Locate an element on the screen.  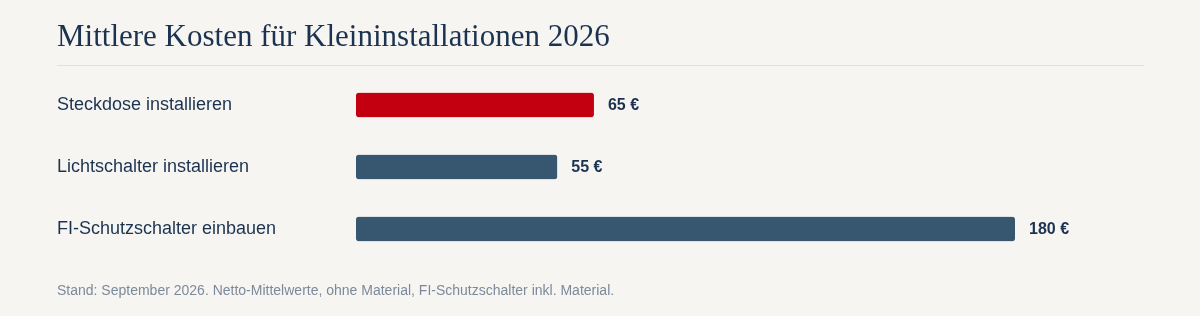
data-label: 55 € is located at coordinates (587, 166).